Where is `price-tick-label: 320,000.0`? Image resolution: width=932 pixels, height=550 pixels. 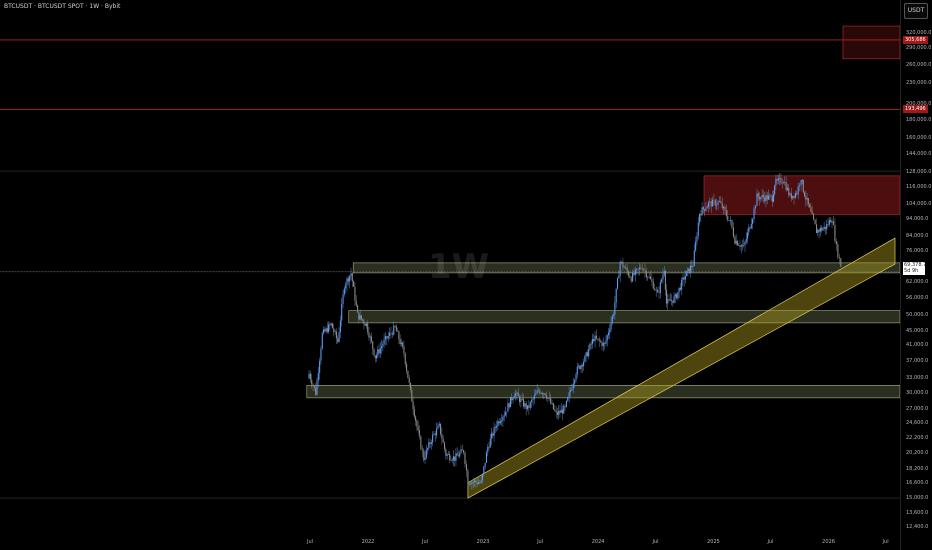
price-tick-label: 320,000.0 is located at coordinates (919, 33).